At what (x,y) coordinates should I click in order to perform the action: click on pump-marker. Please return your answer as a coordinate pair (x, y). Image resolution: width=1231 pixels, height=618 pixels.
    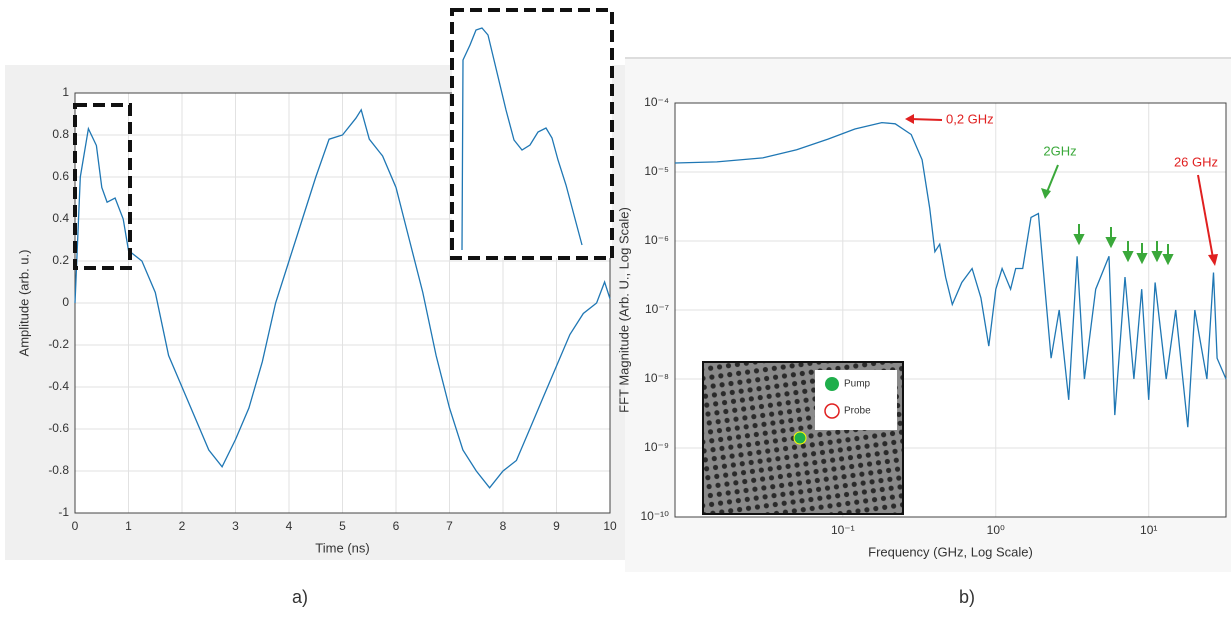
    Looking at the image, I should click on (832, 384).